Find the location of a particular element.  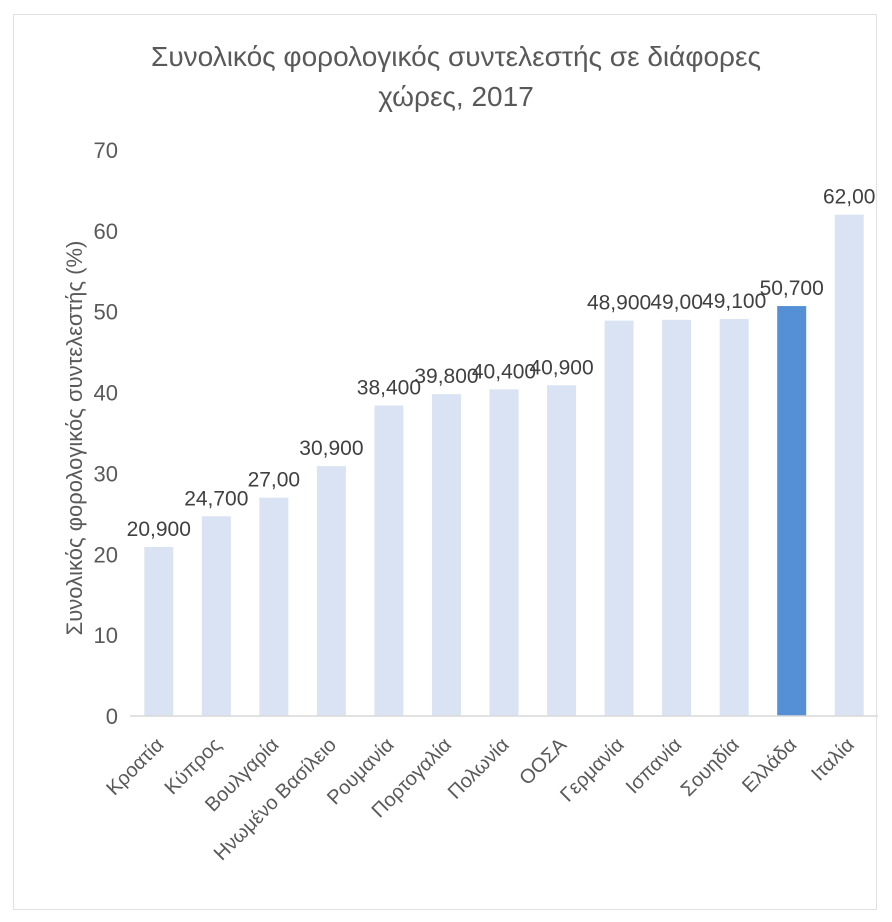

chart-title-line-2: χώρες, 2017 is located at coordinates (456, 96).